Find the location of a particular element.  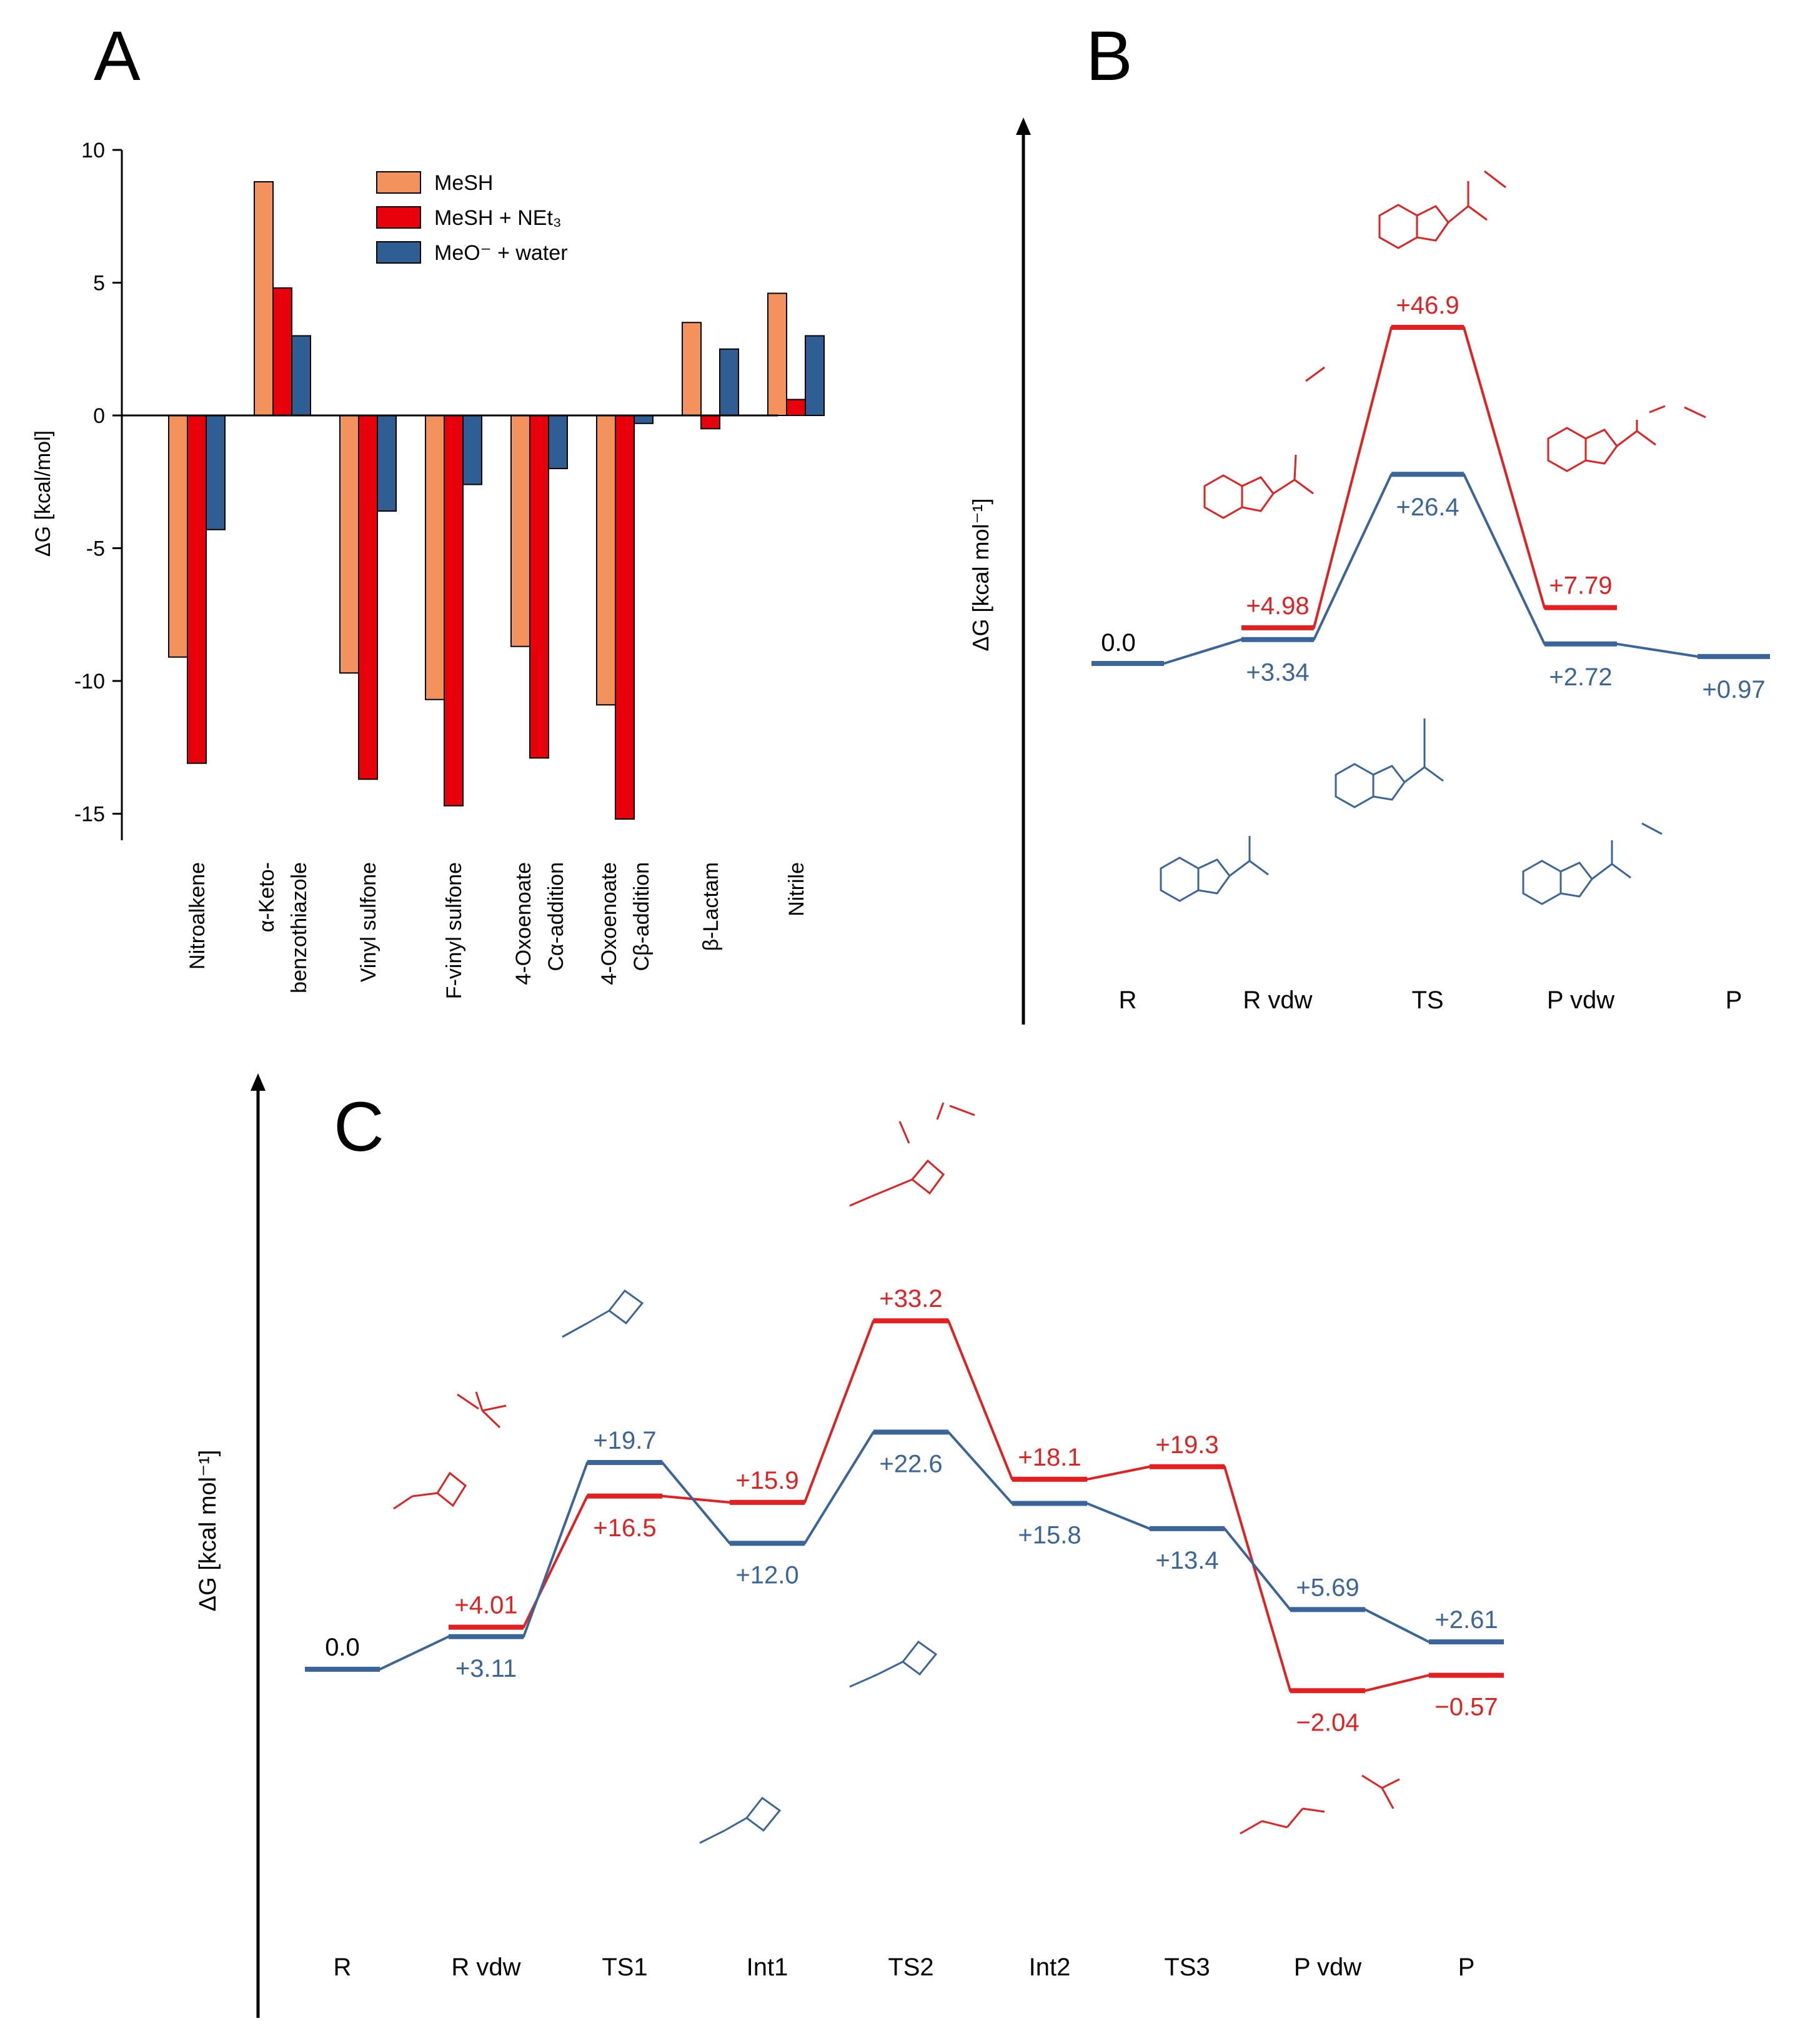

panel-b-stage-label: R is located at coordinates (1128, 1000).